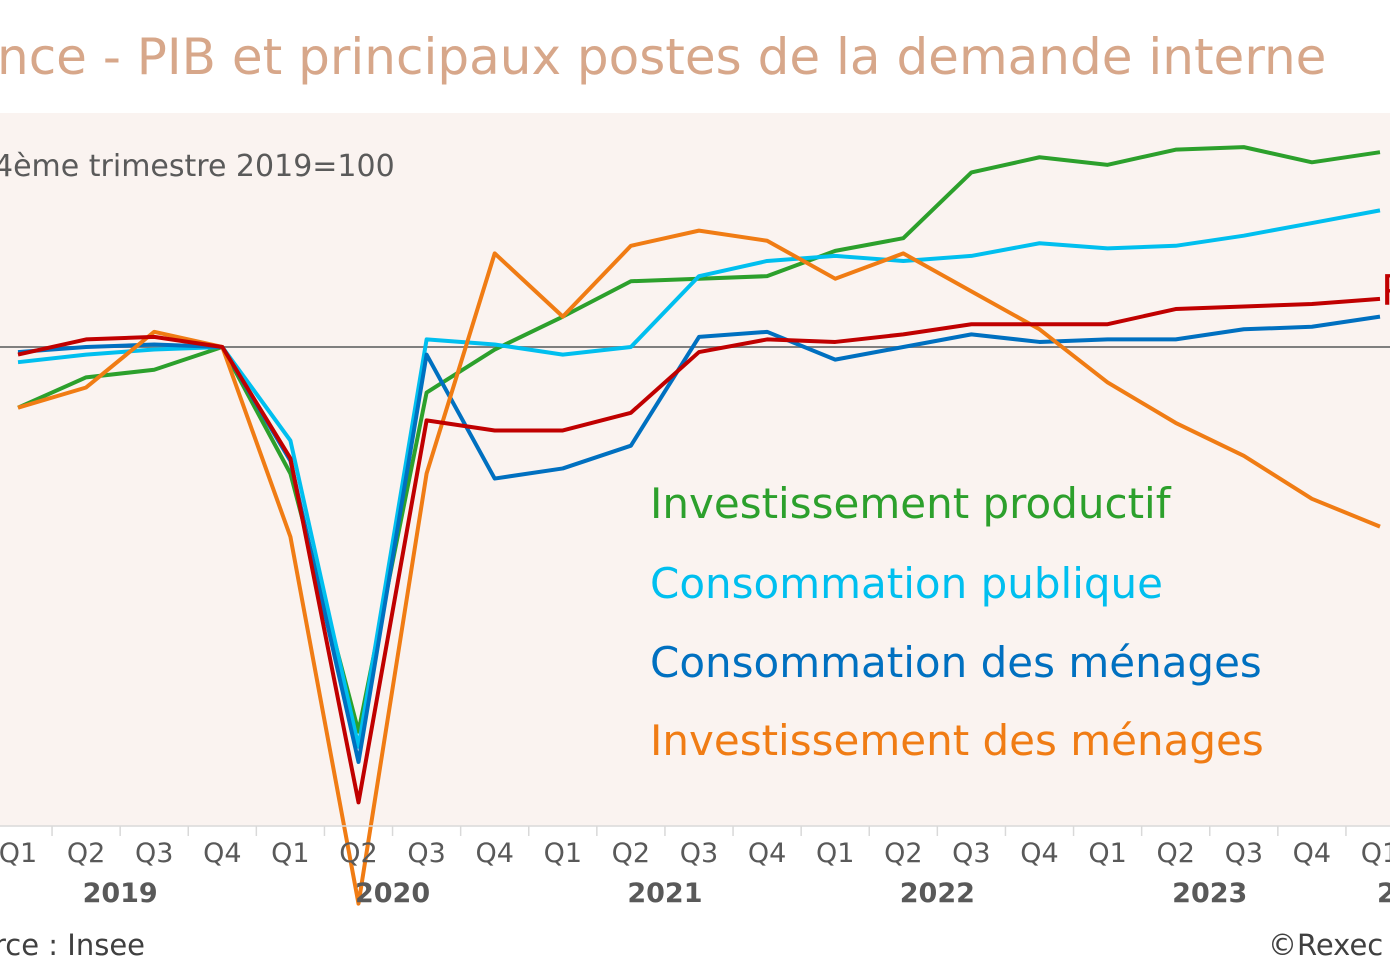 The width and height of the screenshot is (1390, 966). Describe the element at coordinates (911, 503) in the screenshot. I see `legend-investissement-productif: Investissement productif` at that location.